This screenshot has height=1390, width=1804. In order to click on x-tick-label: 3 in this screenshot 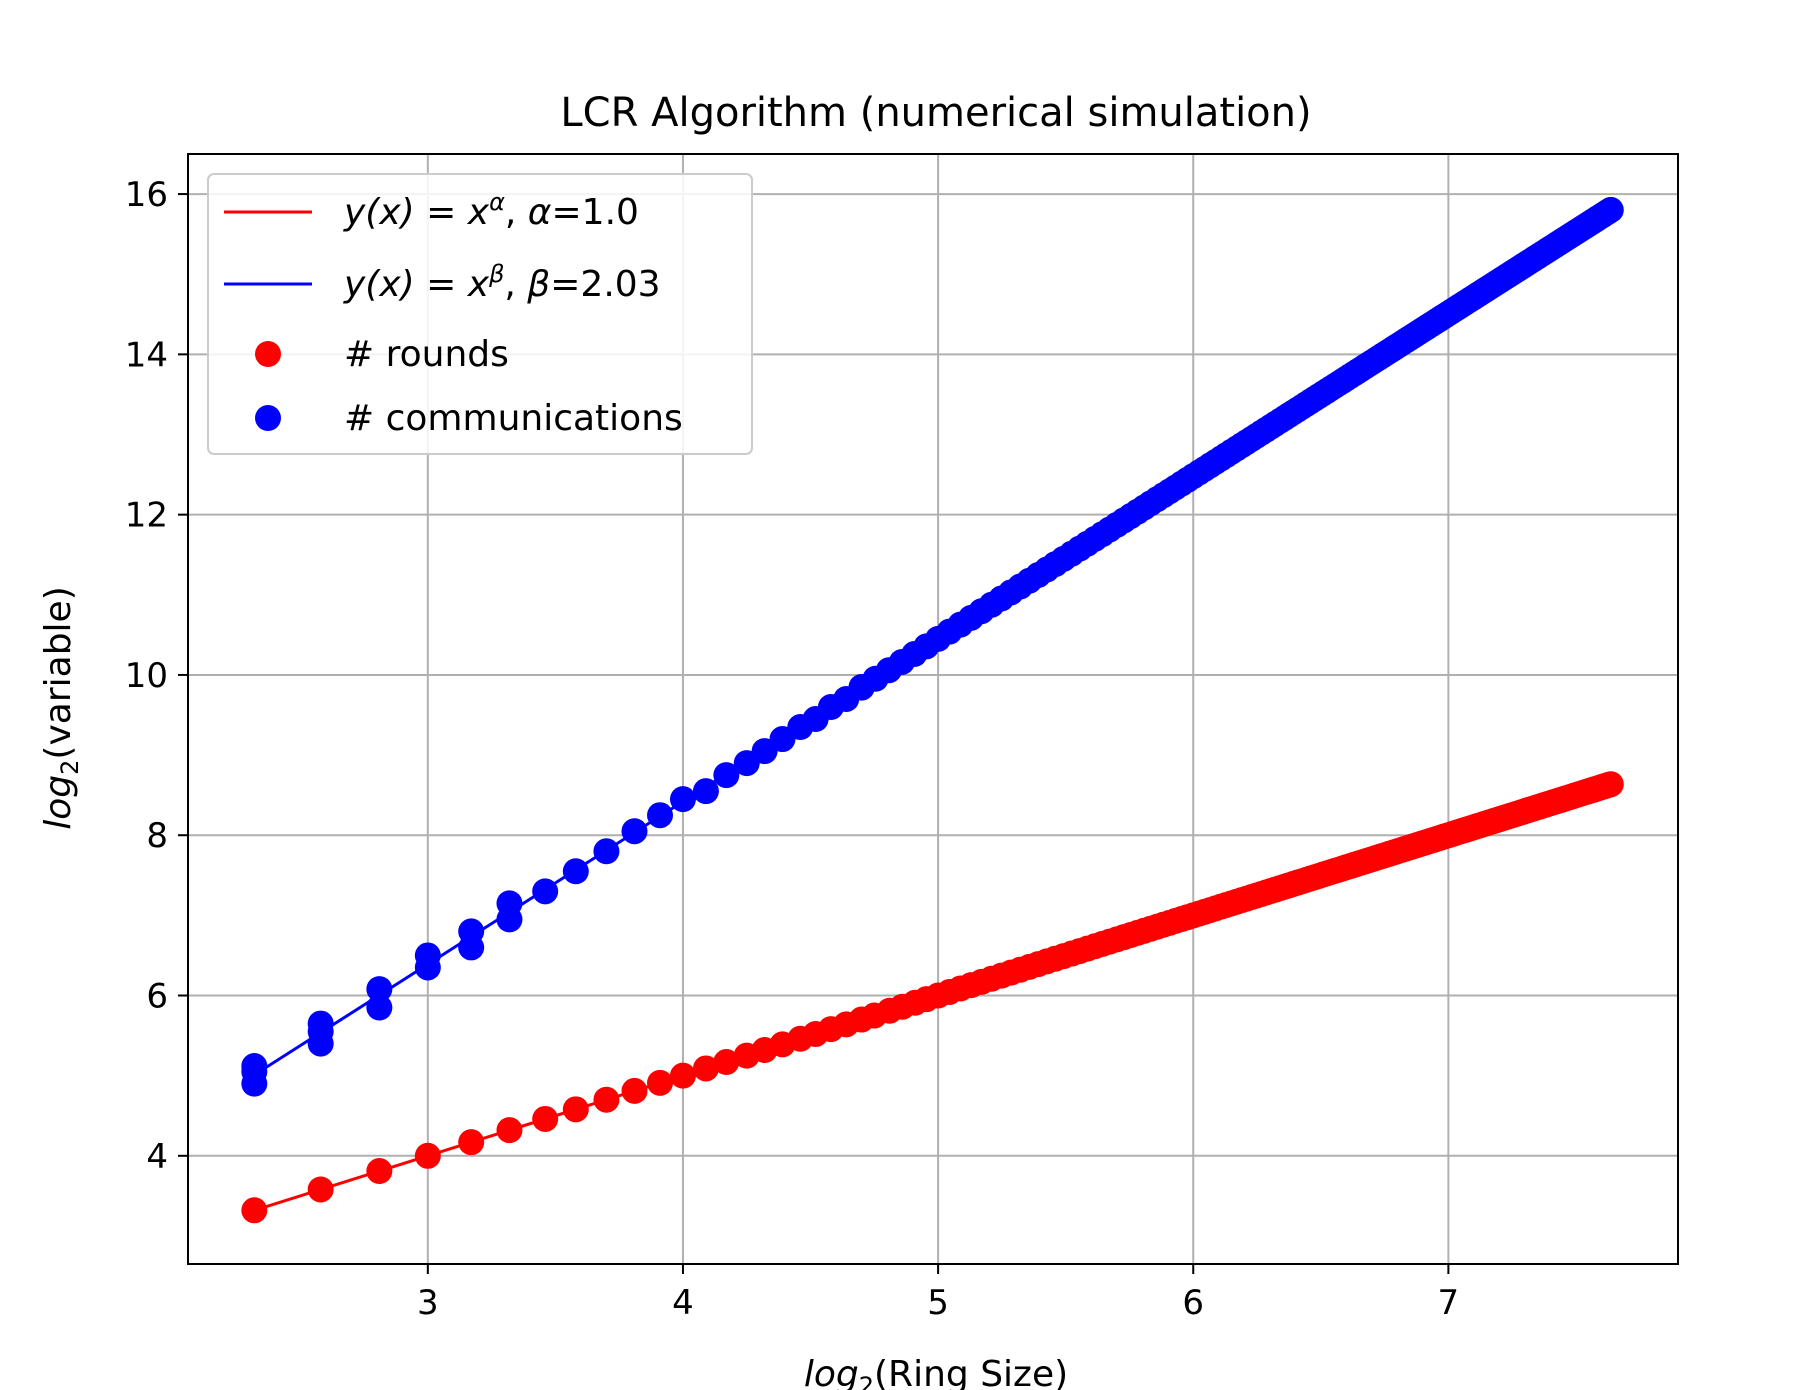, I will do `click(428, 1303)`.